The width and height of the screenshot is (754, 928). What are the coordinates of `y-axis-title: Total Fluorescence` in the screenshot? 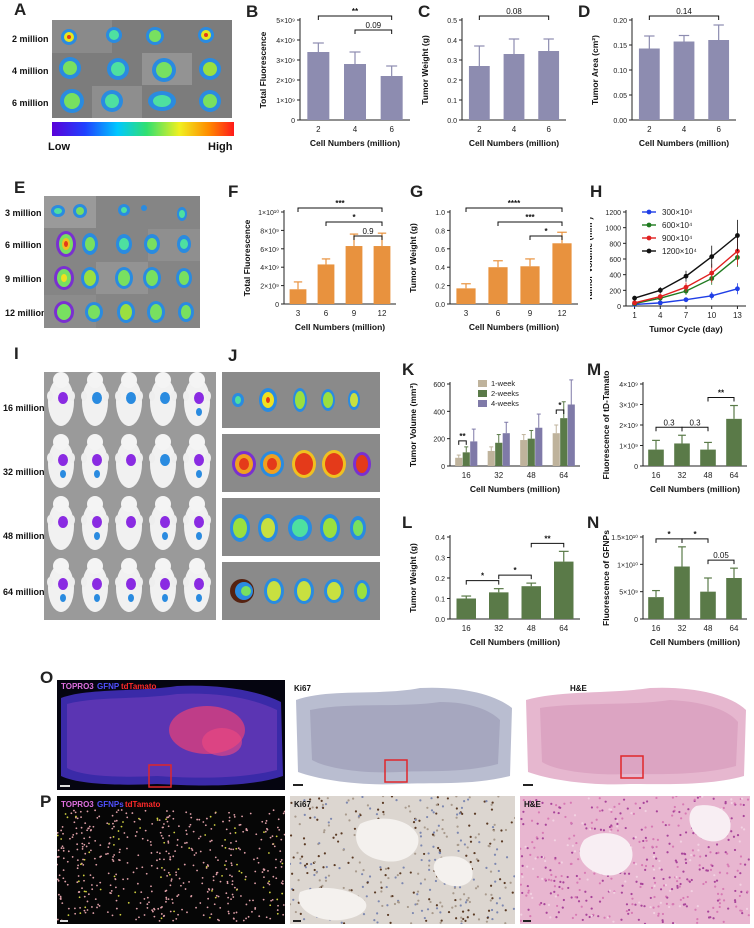 It's located at (247, 257).